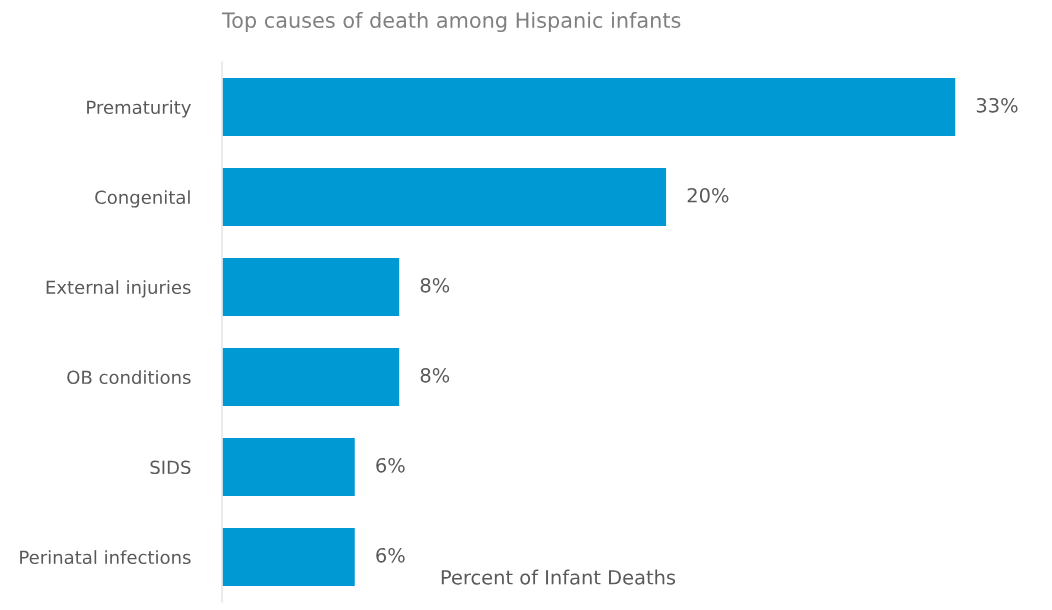 Image resolution: width=1052 pixels, height=610 pixels. Describe the element at coordinates (170, 467) in the screenshot. I see `y-tick-label: SIDS` at that location.